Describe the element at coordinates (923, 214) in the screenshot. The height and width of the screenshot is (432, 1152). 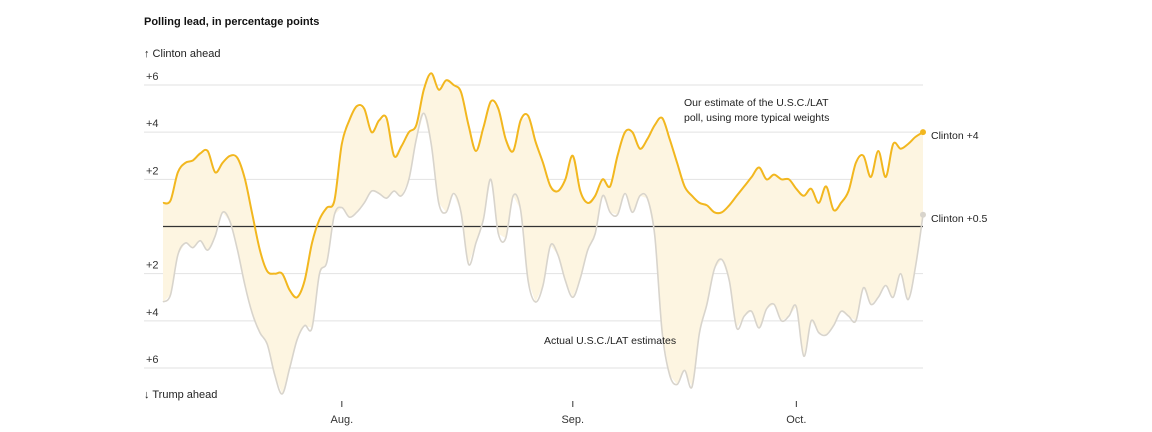
I see `actual-end-dot` at that location.